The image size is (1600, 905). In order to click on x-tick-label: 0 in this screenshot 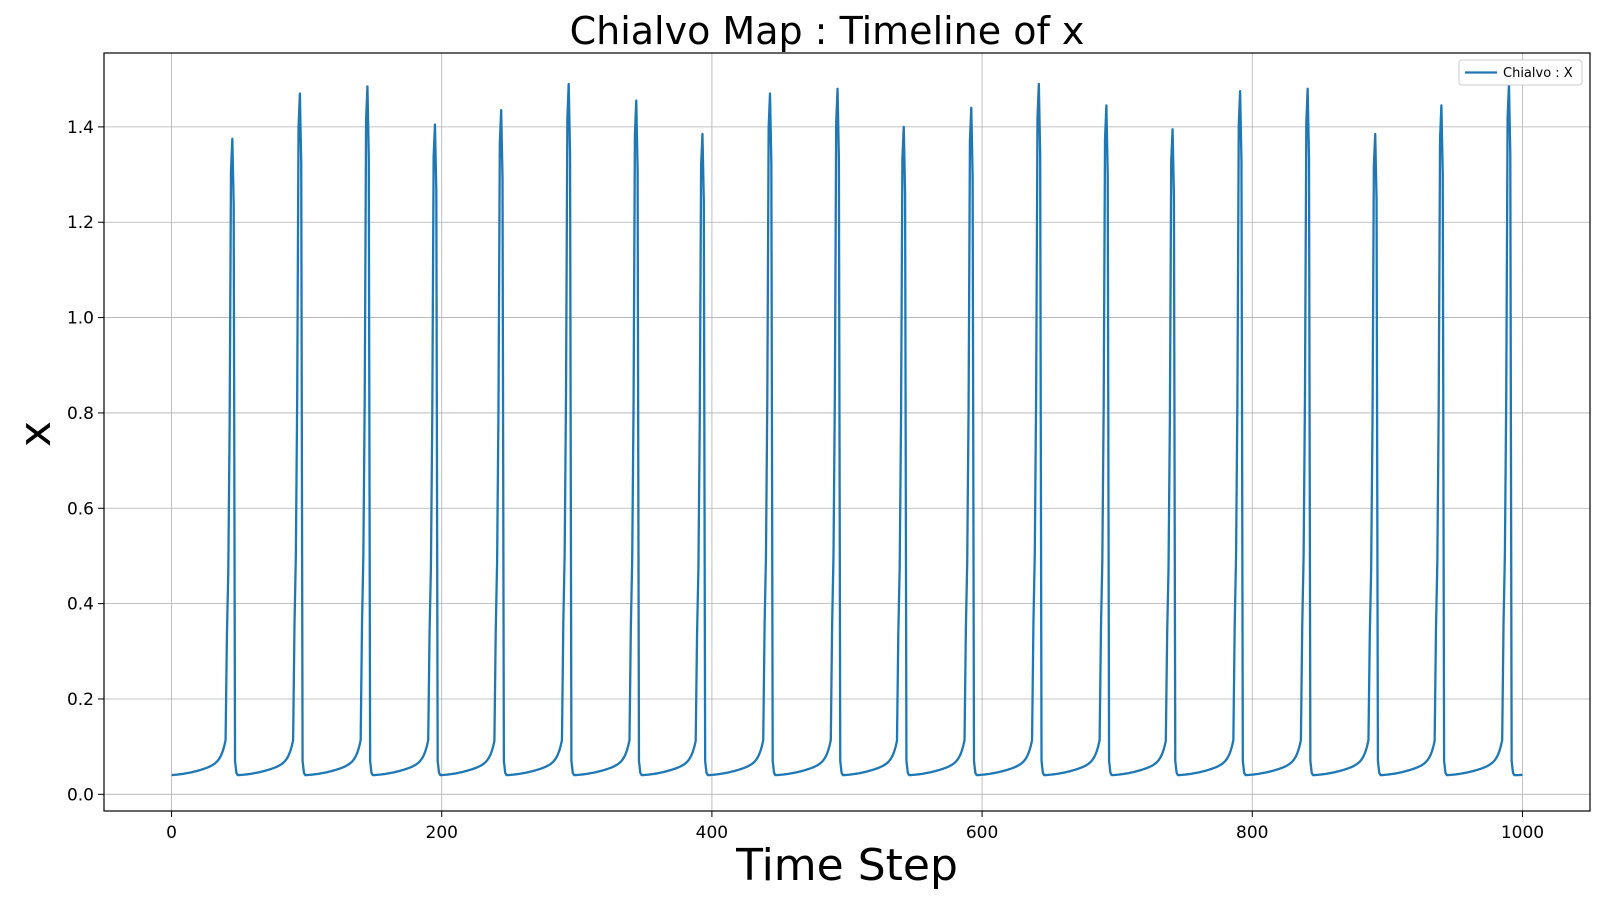, I will do `click(171, 833)`.